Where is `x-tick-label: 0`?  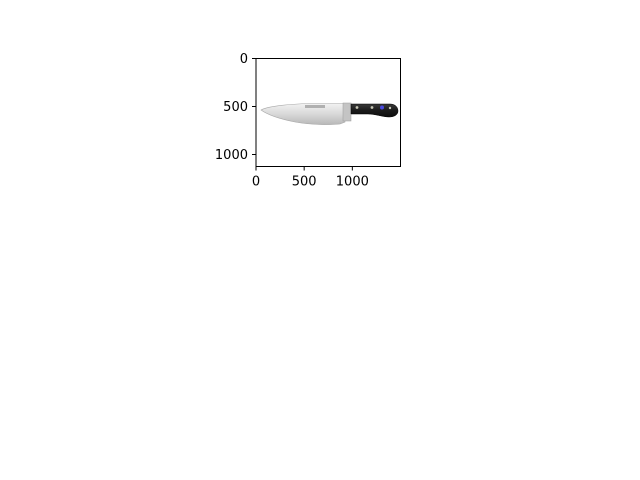
x-tick-label: 0 is located at coordinates (256, 182).